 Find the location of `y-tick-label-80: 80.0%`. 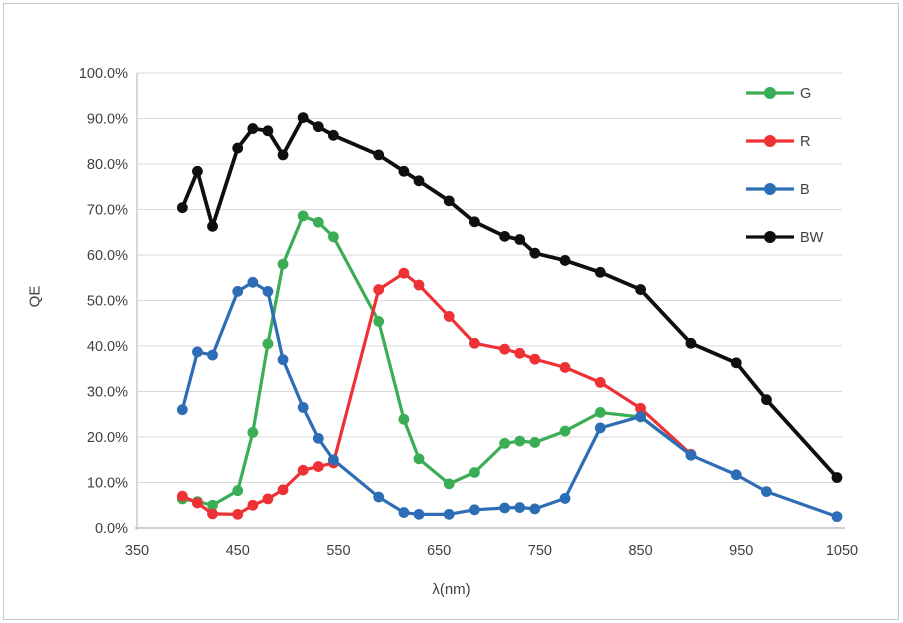

y-tick-label-80: 80.0% is located at coordinates (107, 165).